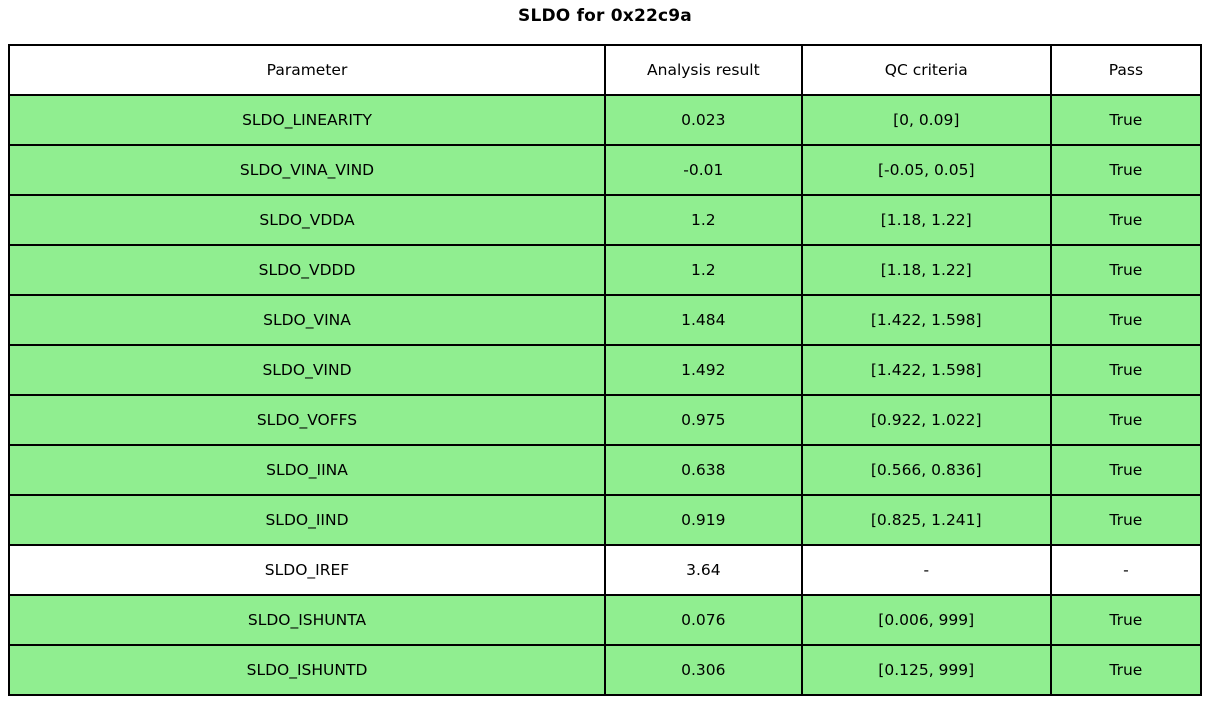  I want to click on table-row: SLDO_IREF 3.64 - -, so click(605, 570).